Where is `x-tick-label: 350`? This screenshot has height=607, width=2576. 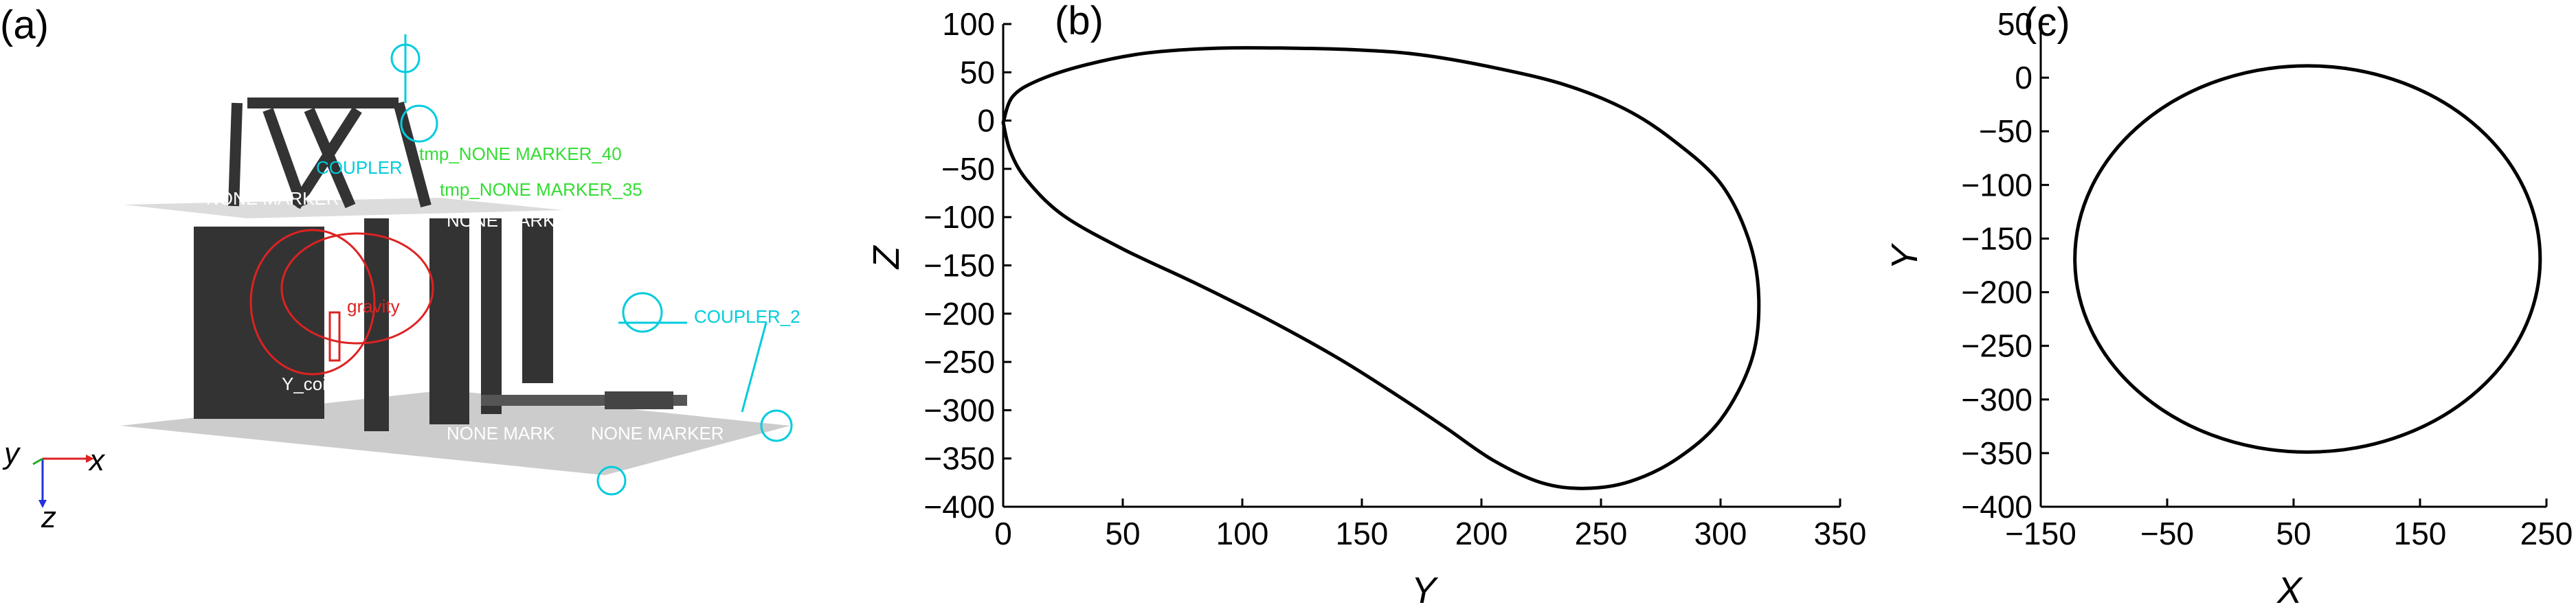
x-tick-label: 350 is located at coordinates (1840, 533).